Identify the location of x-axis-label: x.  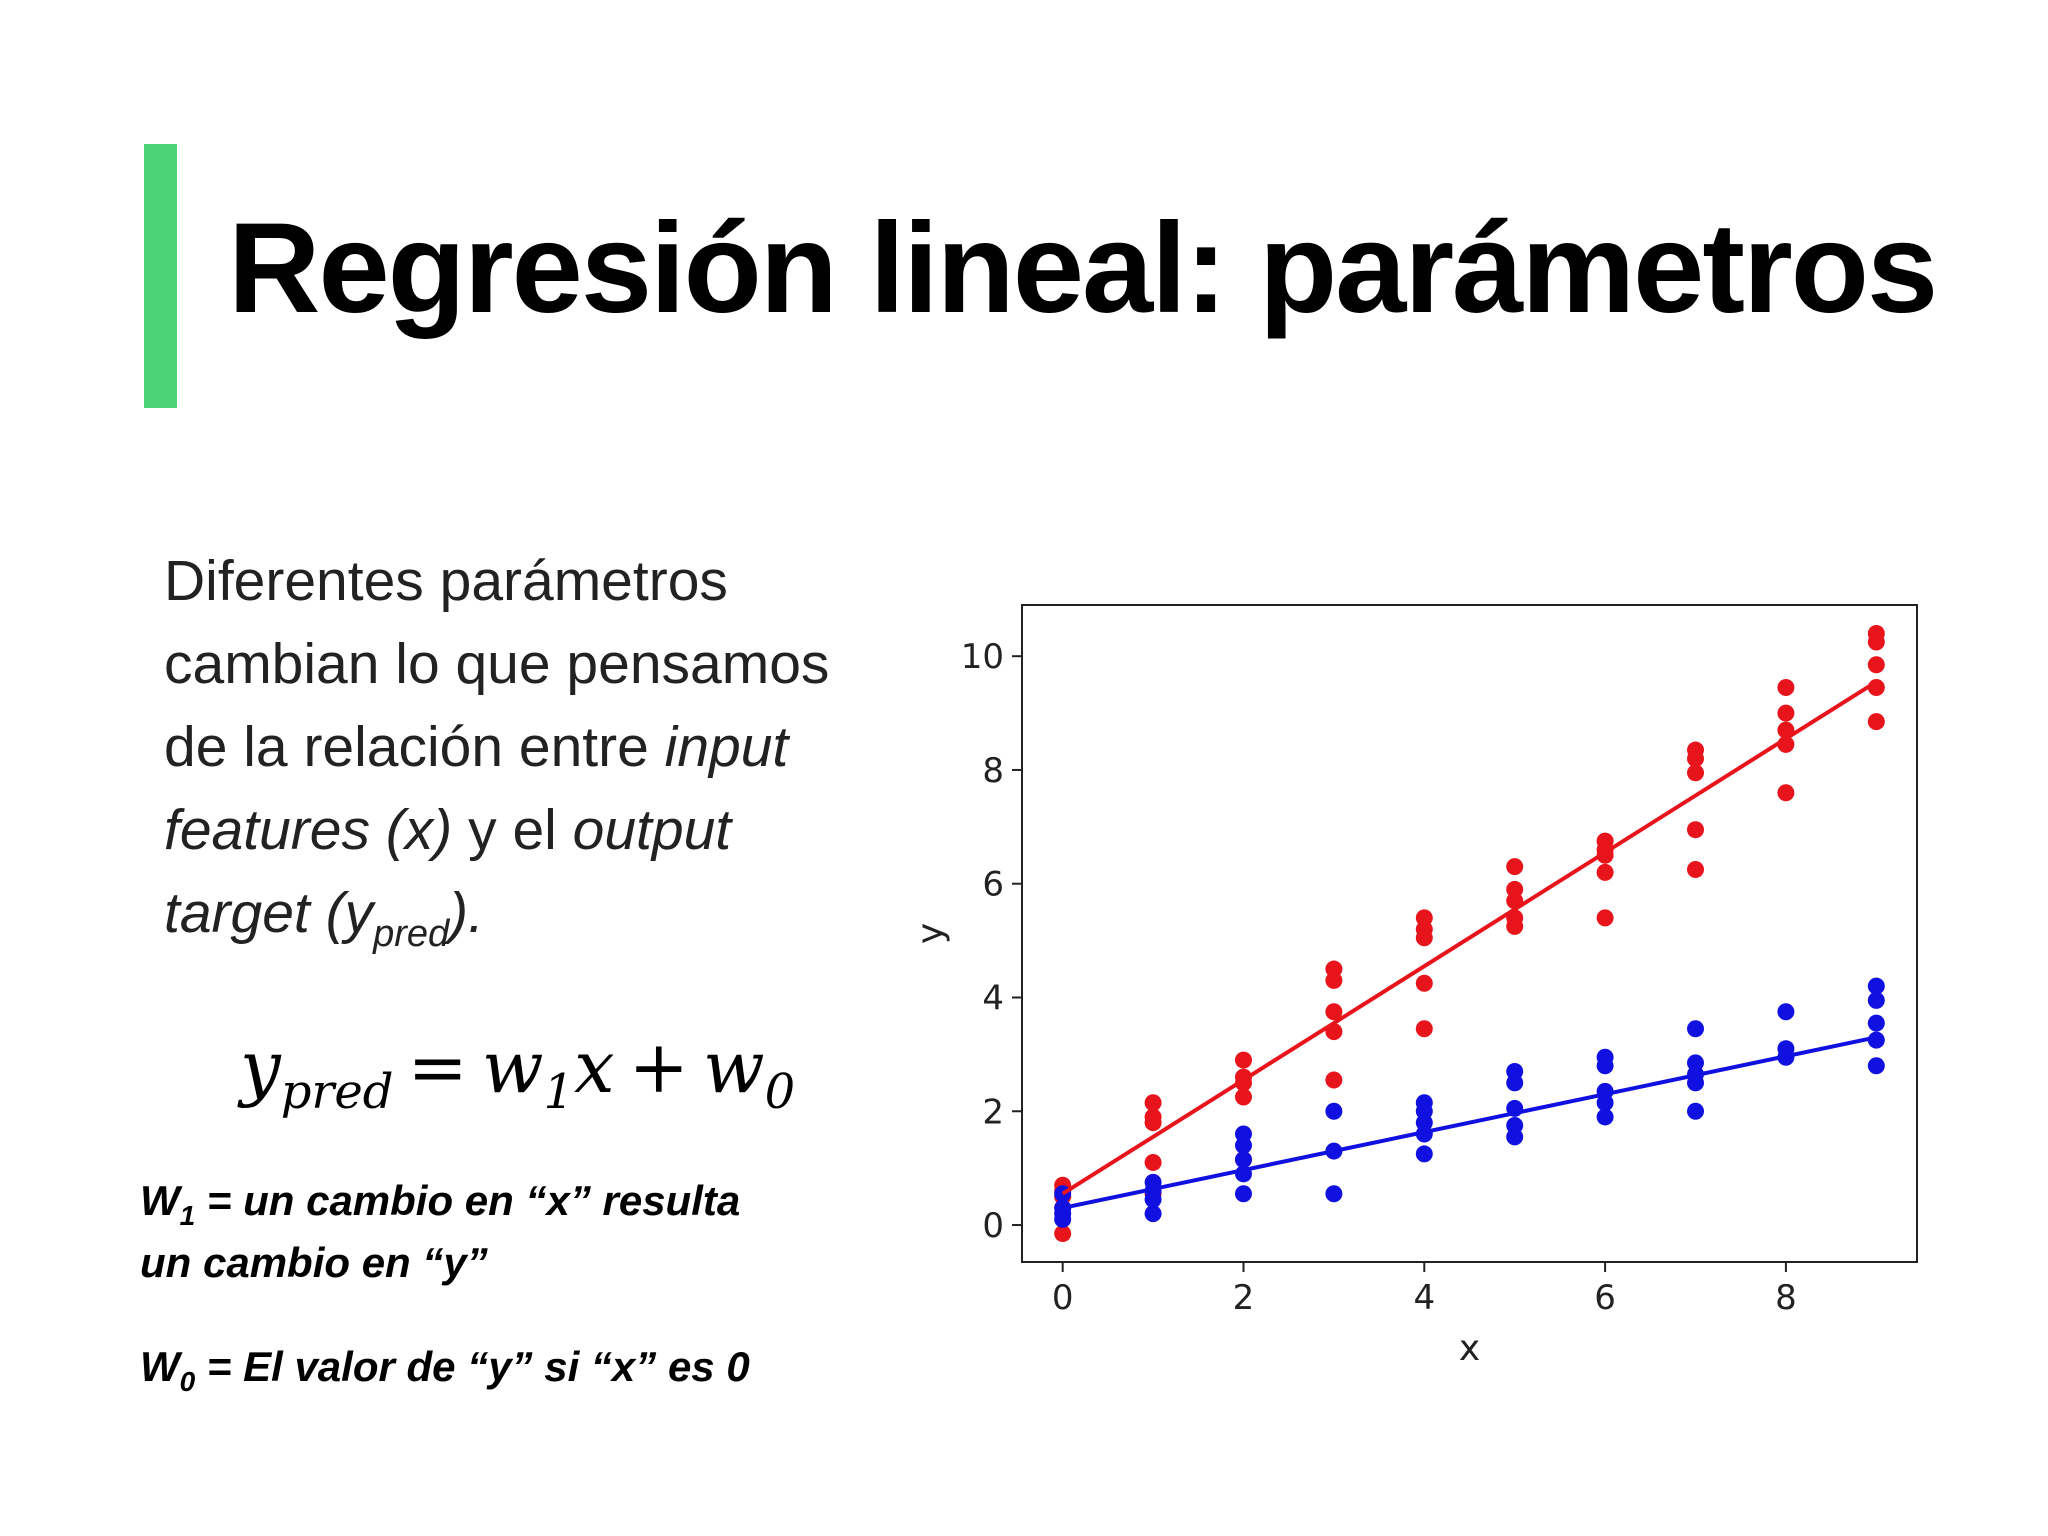
(1469, 1348).